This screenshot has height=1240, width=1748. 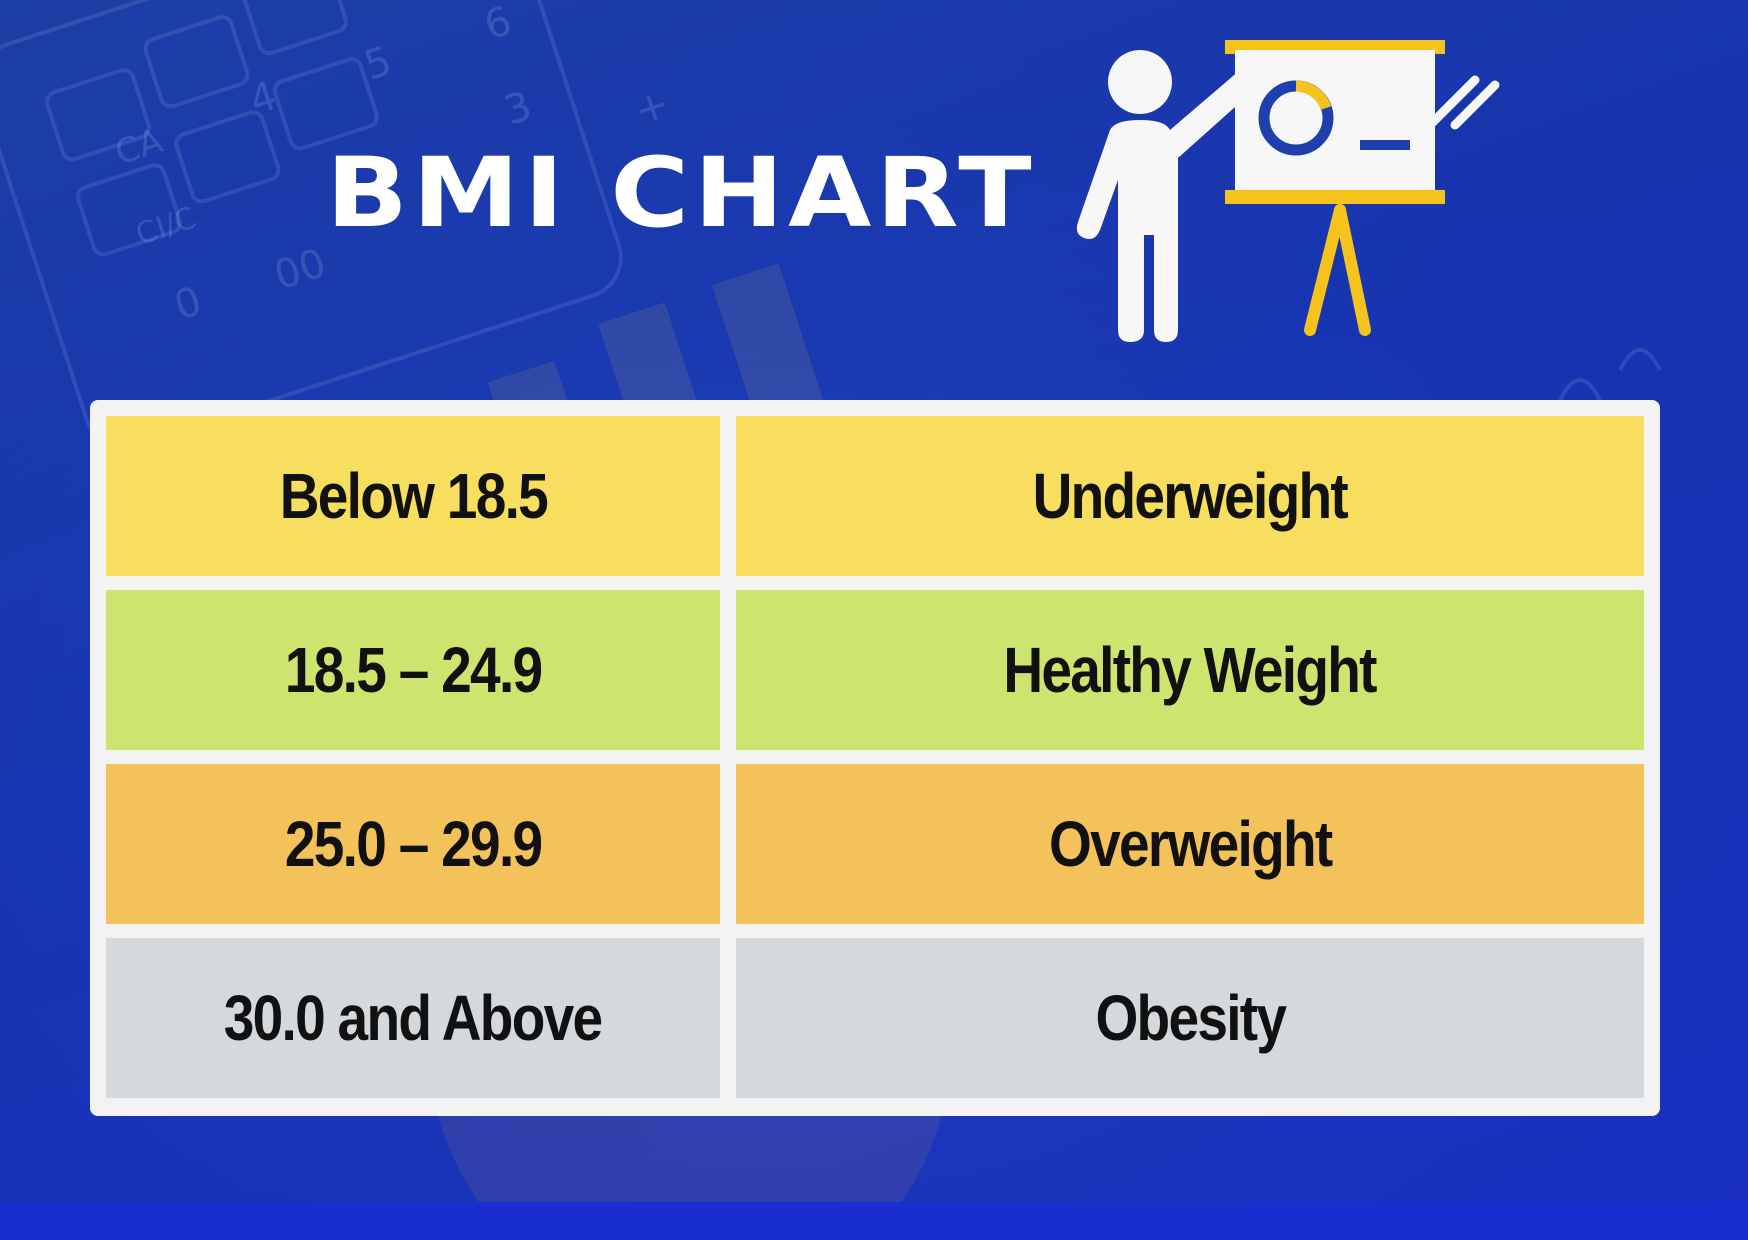 I want to click on category-label: Overweight, so click(x=1190, y=844).